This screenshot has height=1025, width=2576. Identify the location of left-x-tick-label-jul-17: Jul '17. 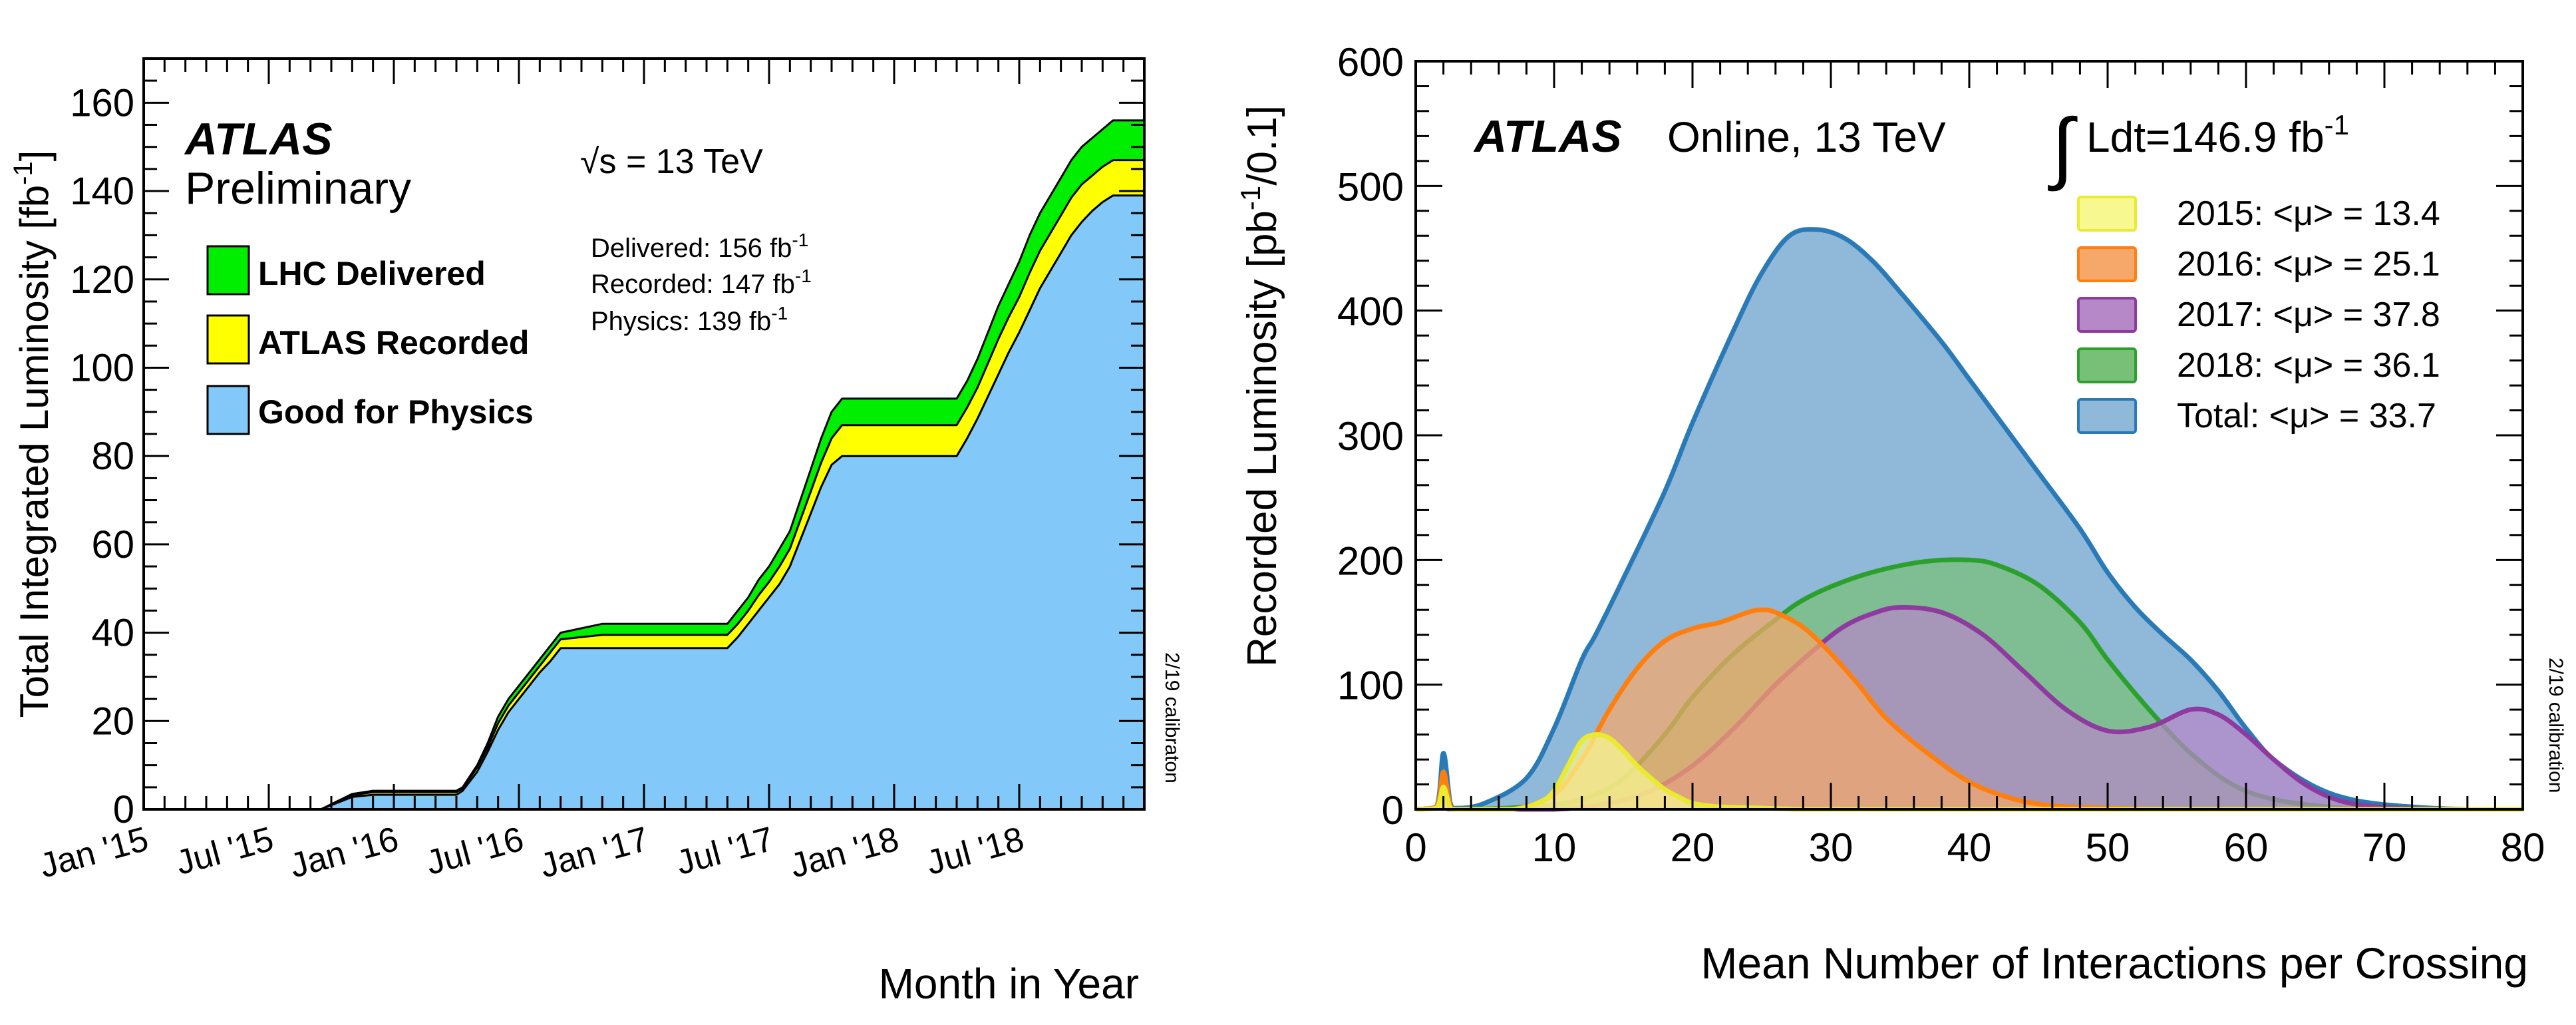
(725, 851).